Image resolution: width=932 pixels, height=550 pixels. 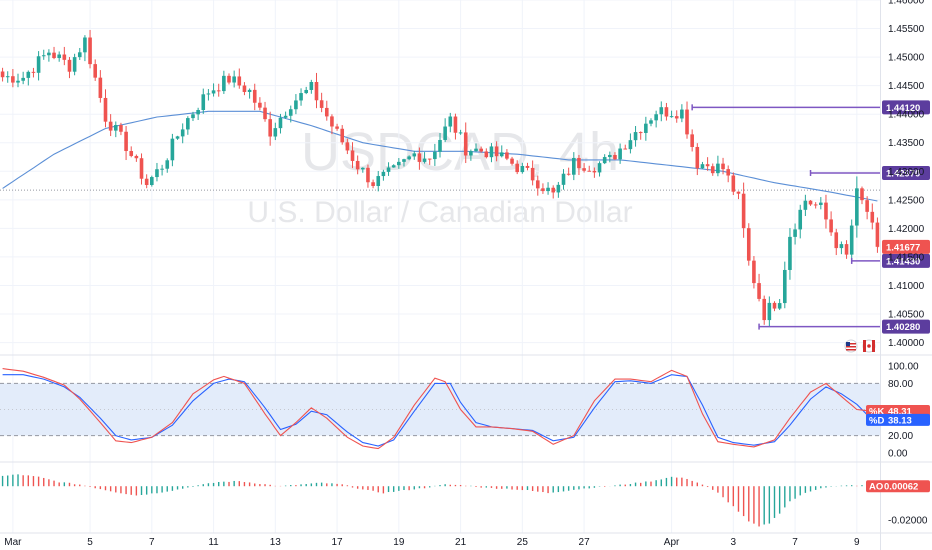 I want to click on stochastic-tick-label: 20.00, so click(x=900, y=436).